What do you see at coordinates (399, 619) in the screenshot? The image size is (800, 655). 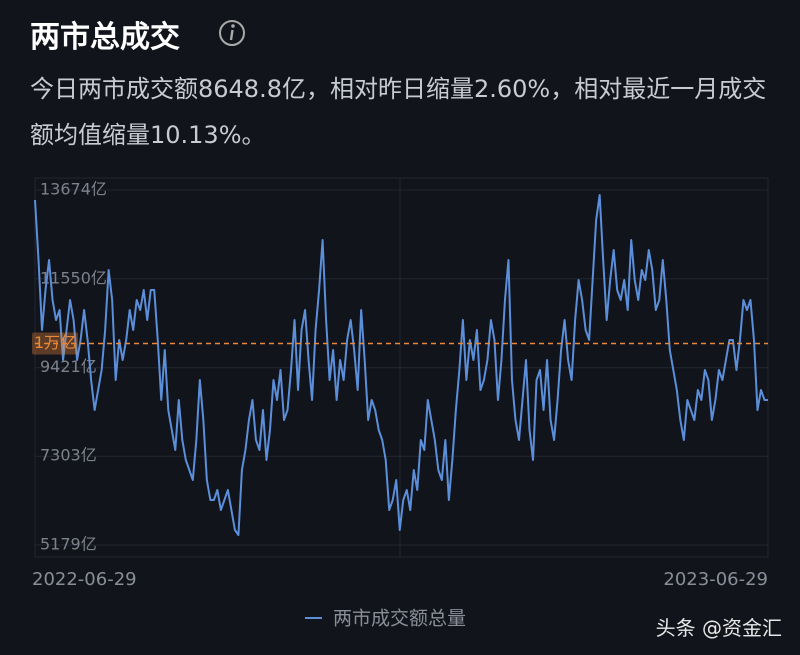 I see `legend-label: 两市成交额总量` at bounding box center [399, 619].